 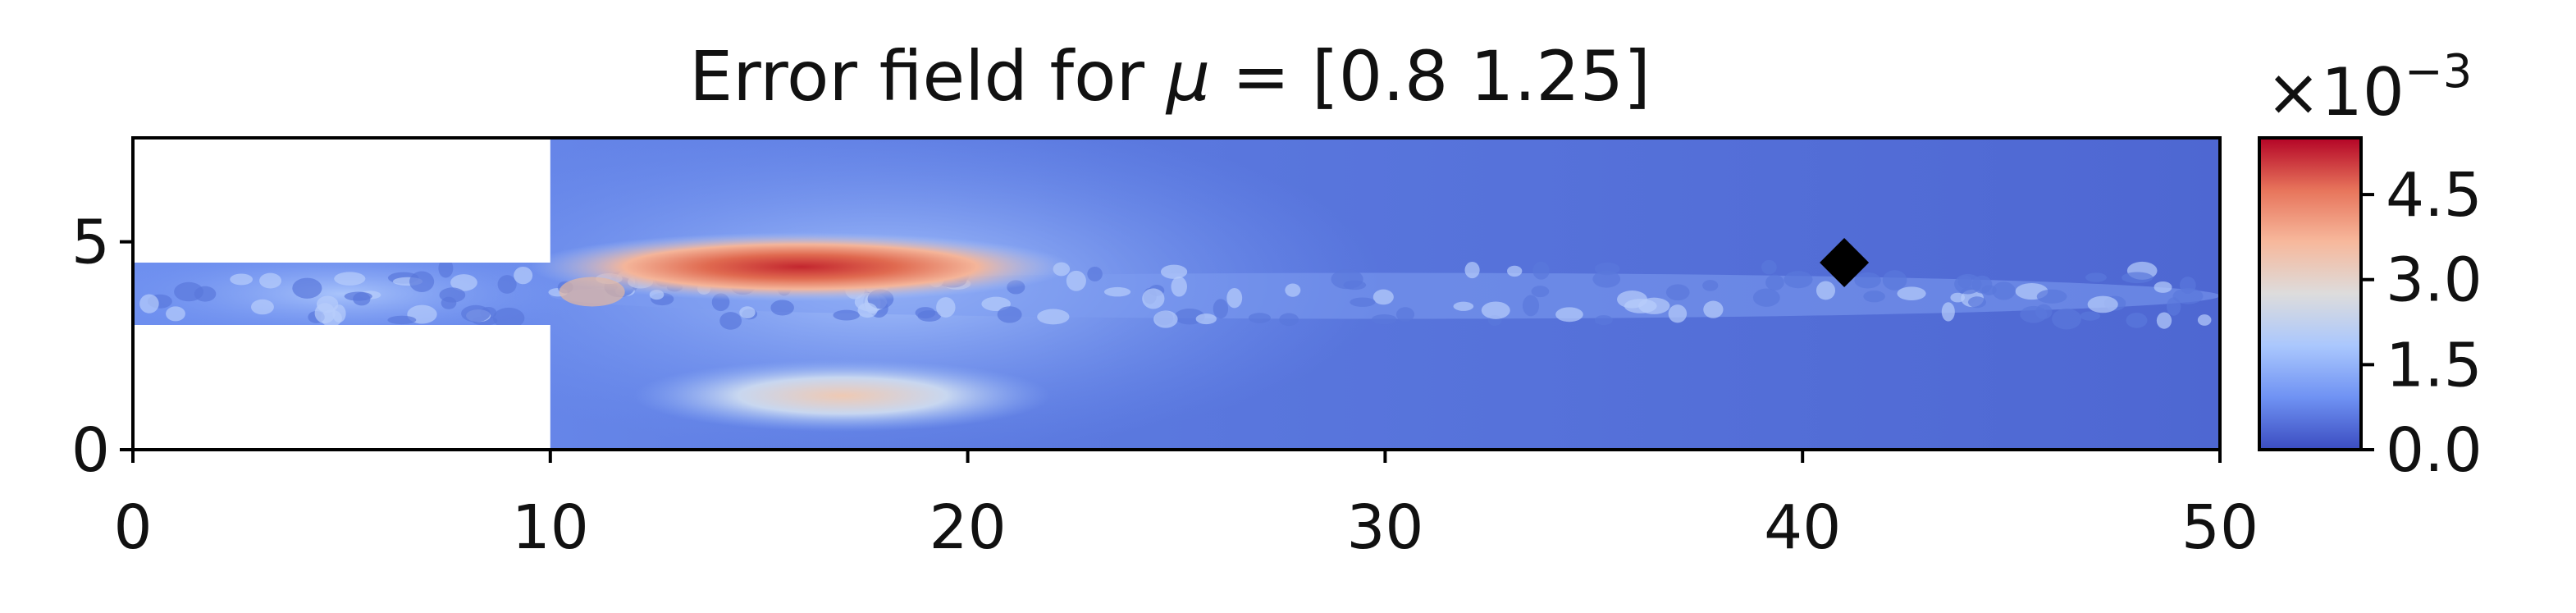 What do you see at coordinates (1385, 527) in the screenshot?
I see `x-tick-label: 30` at bounding box center [1385, 527].